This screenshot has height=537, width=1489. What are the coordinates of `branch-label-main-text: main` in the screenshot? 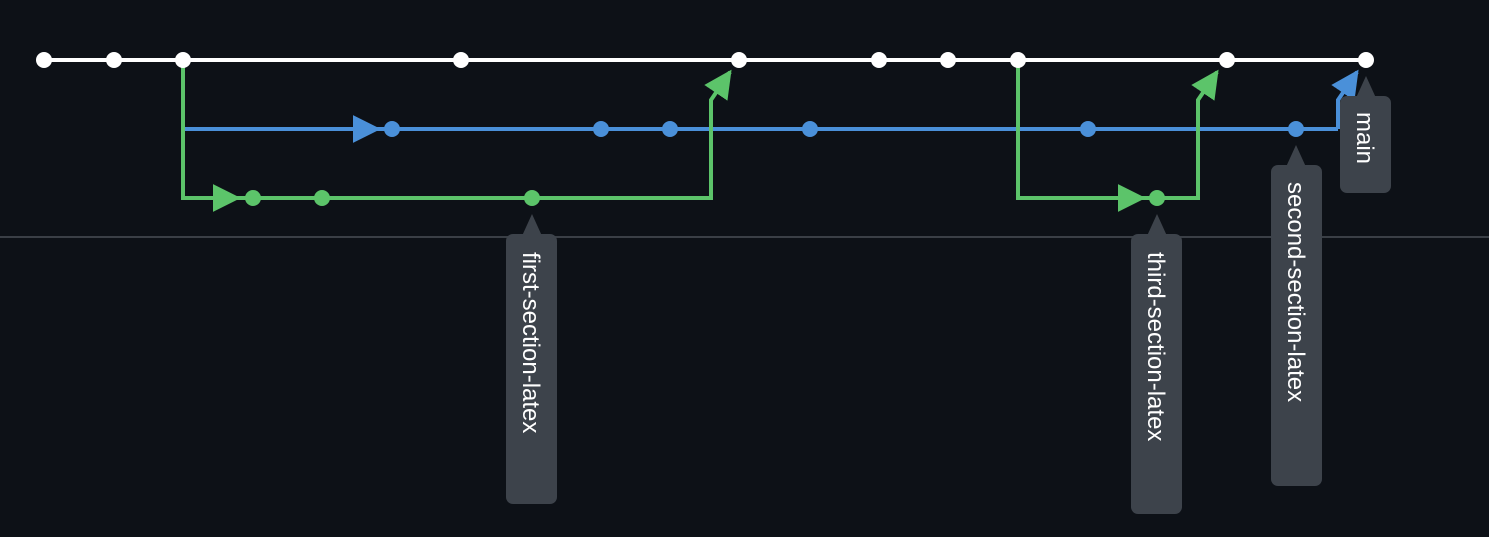 It's located at (1364, 138).